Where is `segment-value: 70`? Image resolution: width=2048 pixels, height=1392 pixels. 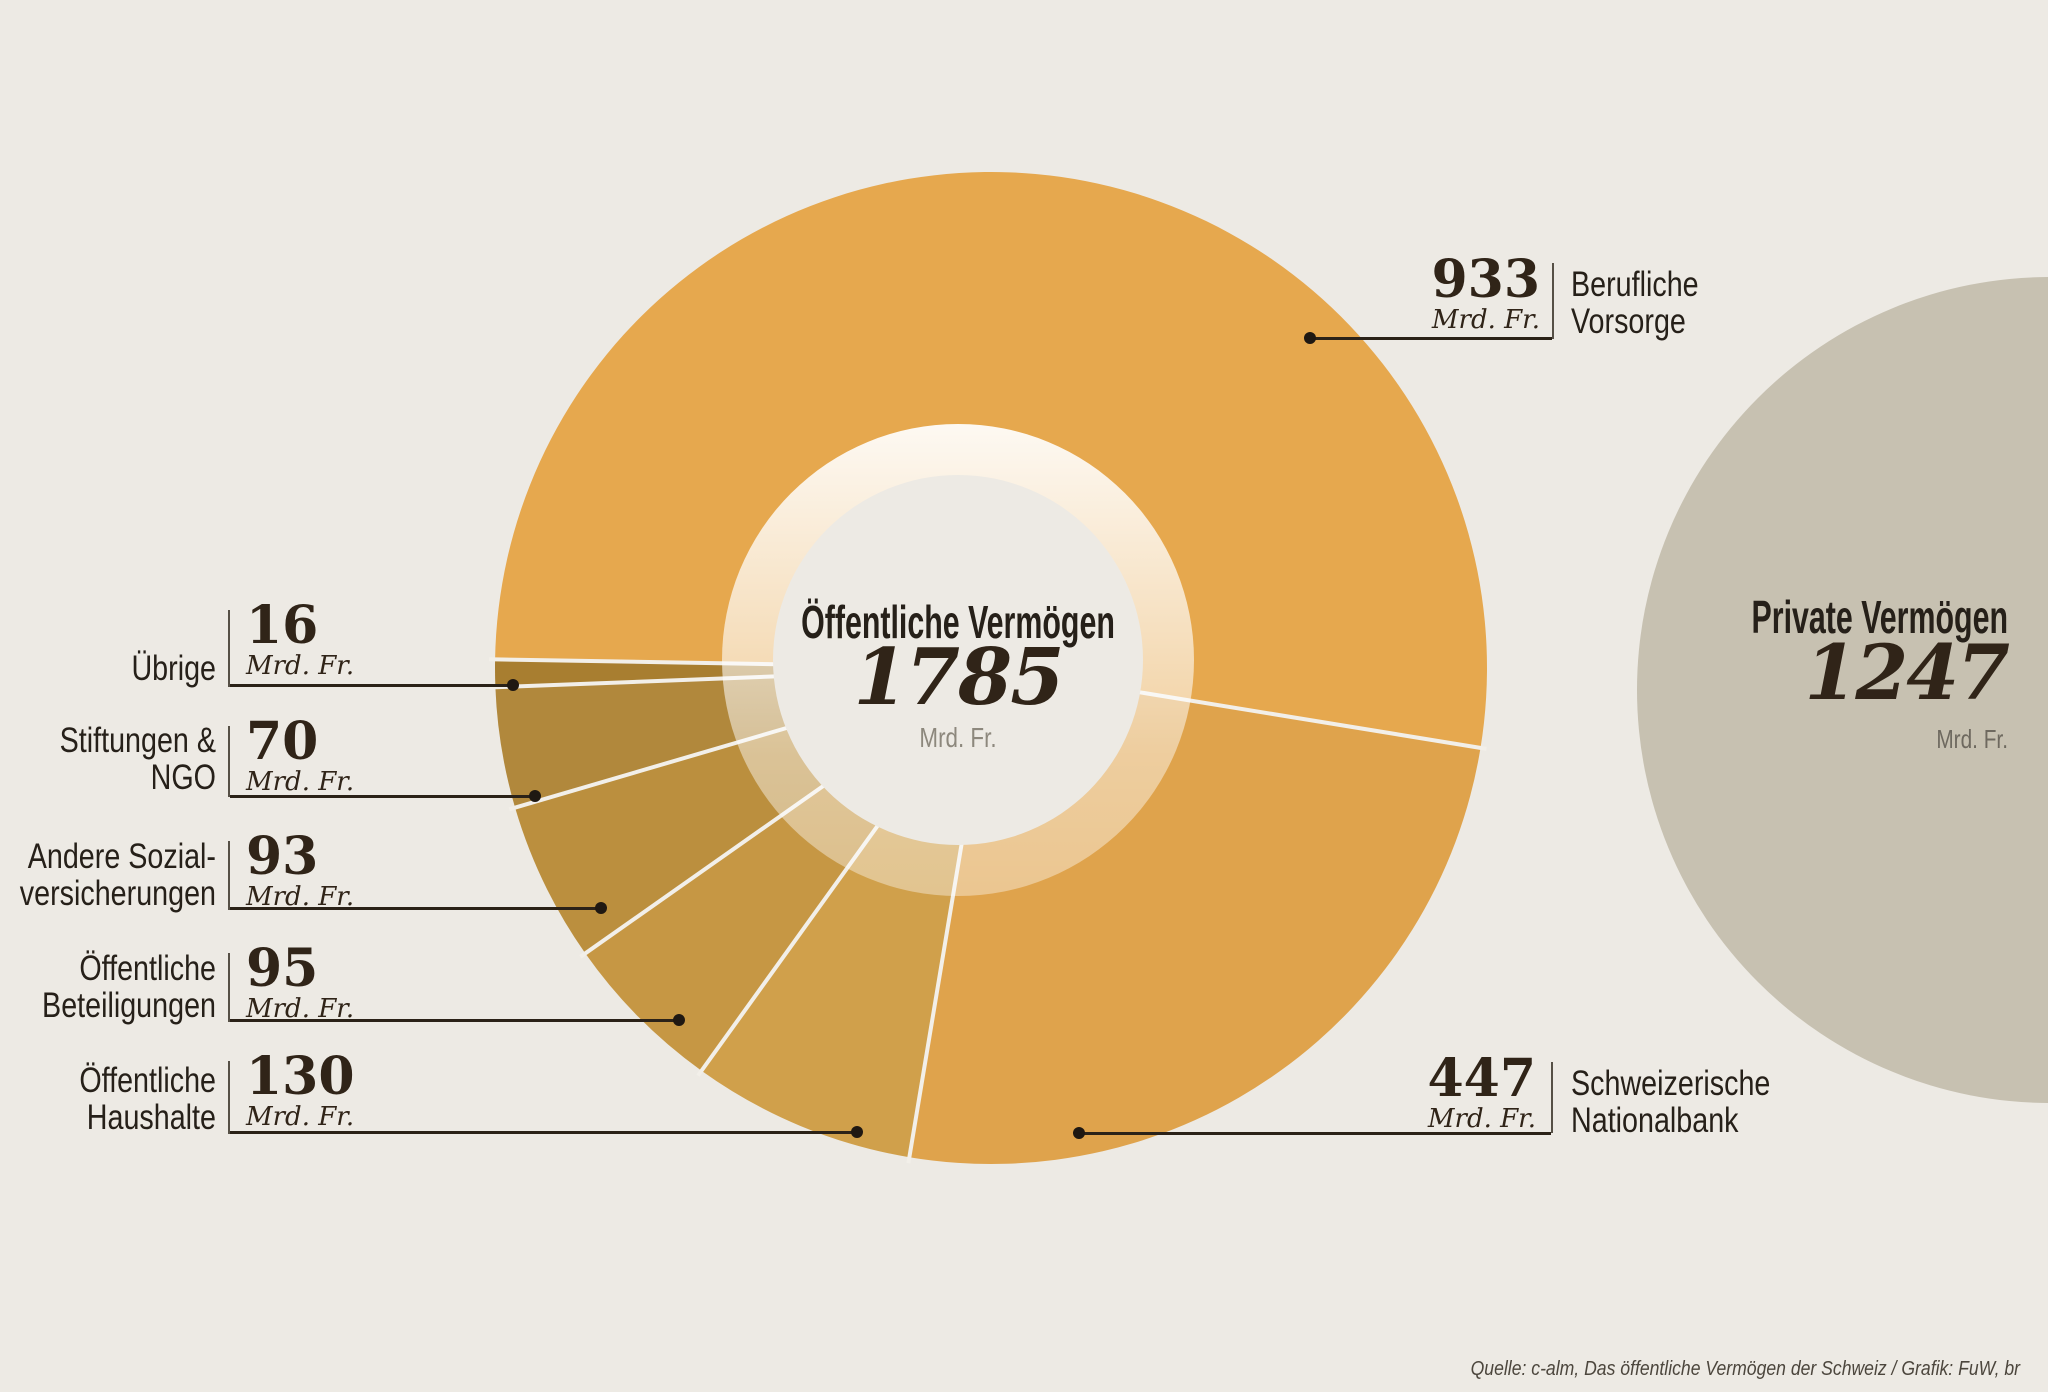
segment-value: 70 is located at coordinates (282, 741).